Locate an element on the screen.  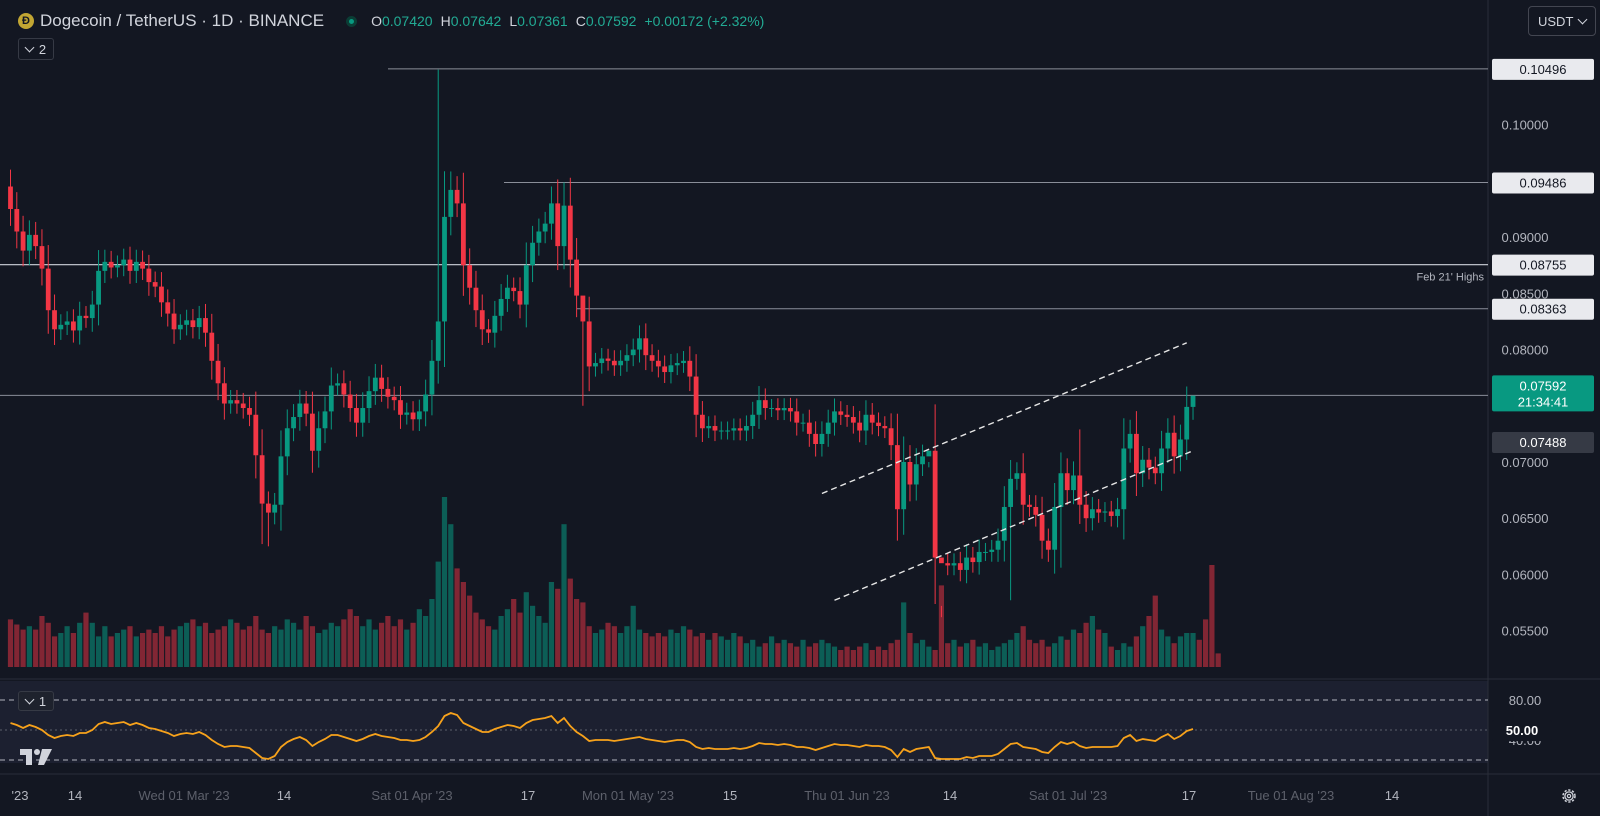
time-tick-label: Tue 01 Aug '23 is located at coordinates (1291, 795).